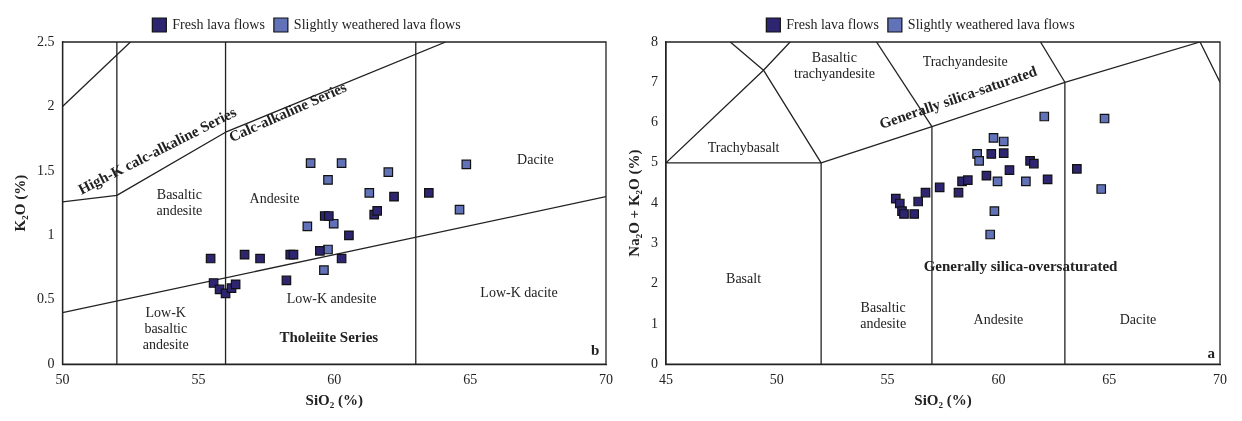  Describe the element at coordinates (519, 292) in the screenshot. I see `annotation: Low-K dacite` at that location.